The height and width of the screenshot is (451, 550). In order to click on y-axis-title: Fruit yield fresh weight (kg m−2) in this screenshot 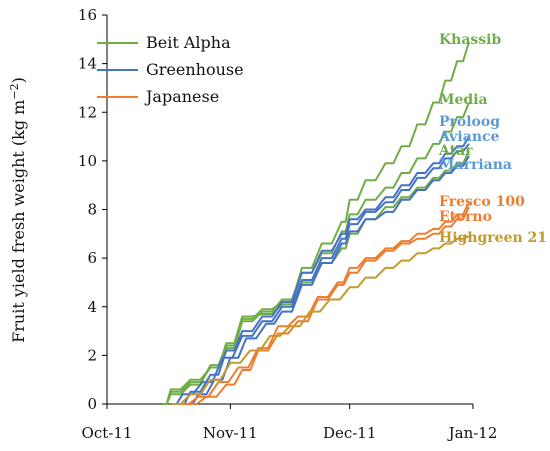, I will do `click(18, 210)`.